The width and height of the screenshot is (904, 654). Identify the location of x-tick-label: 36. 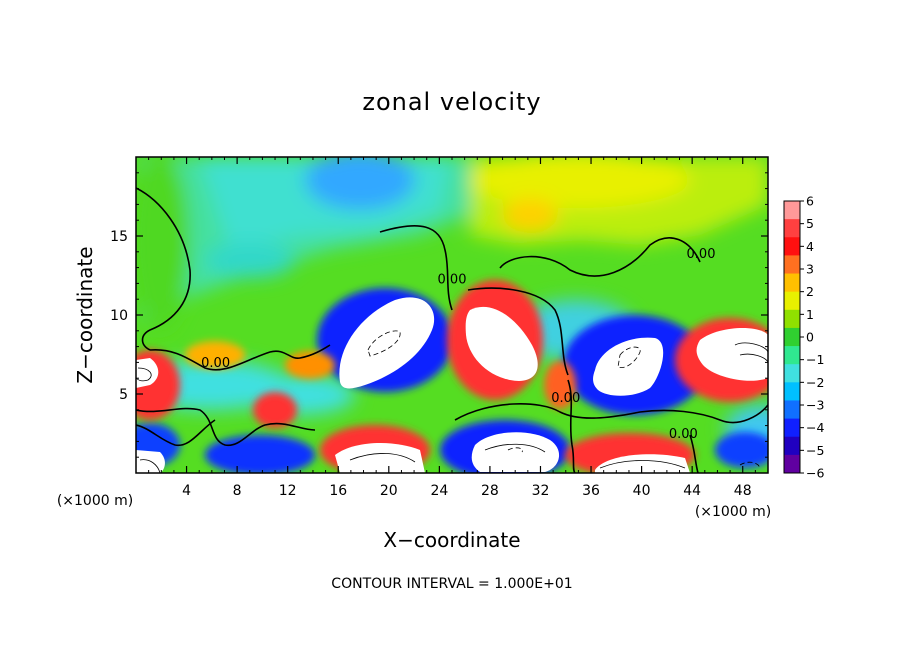
(591, 491).